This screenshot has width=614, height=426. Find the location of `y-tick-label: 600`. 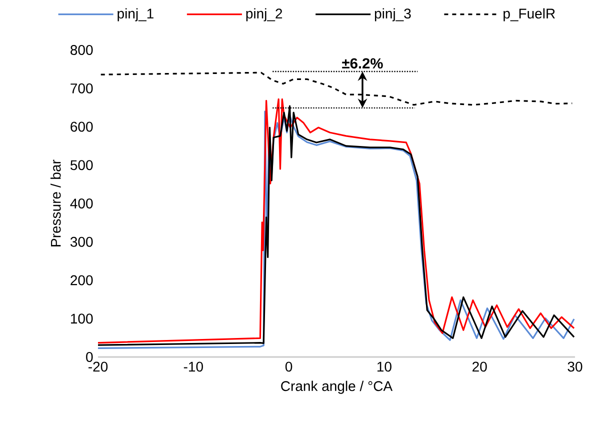

y-tick-label: 600 is located at coordinates (81, 127).